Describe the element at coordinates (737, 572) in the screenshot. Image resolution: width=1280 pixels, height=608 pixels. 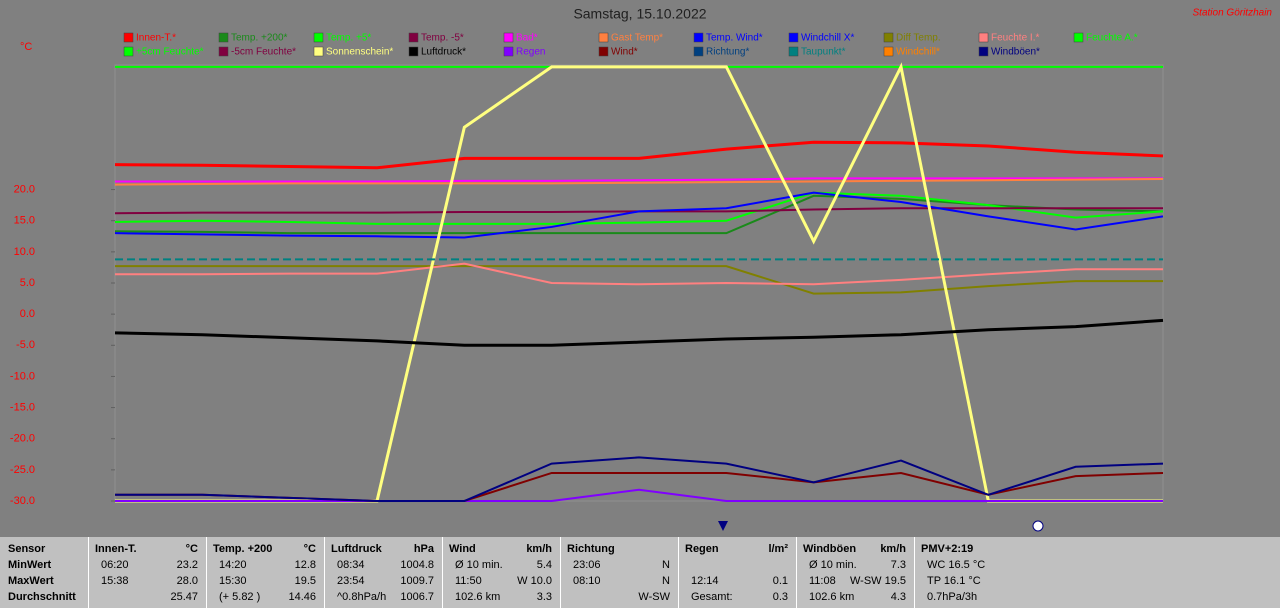
I see `table-column: Regen l/m² 12:14 0.1 Gesamt: 0.3` at that location.